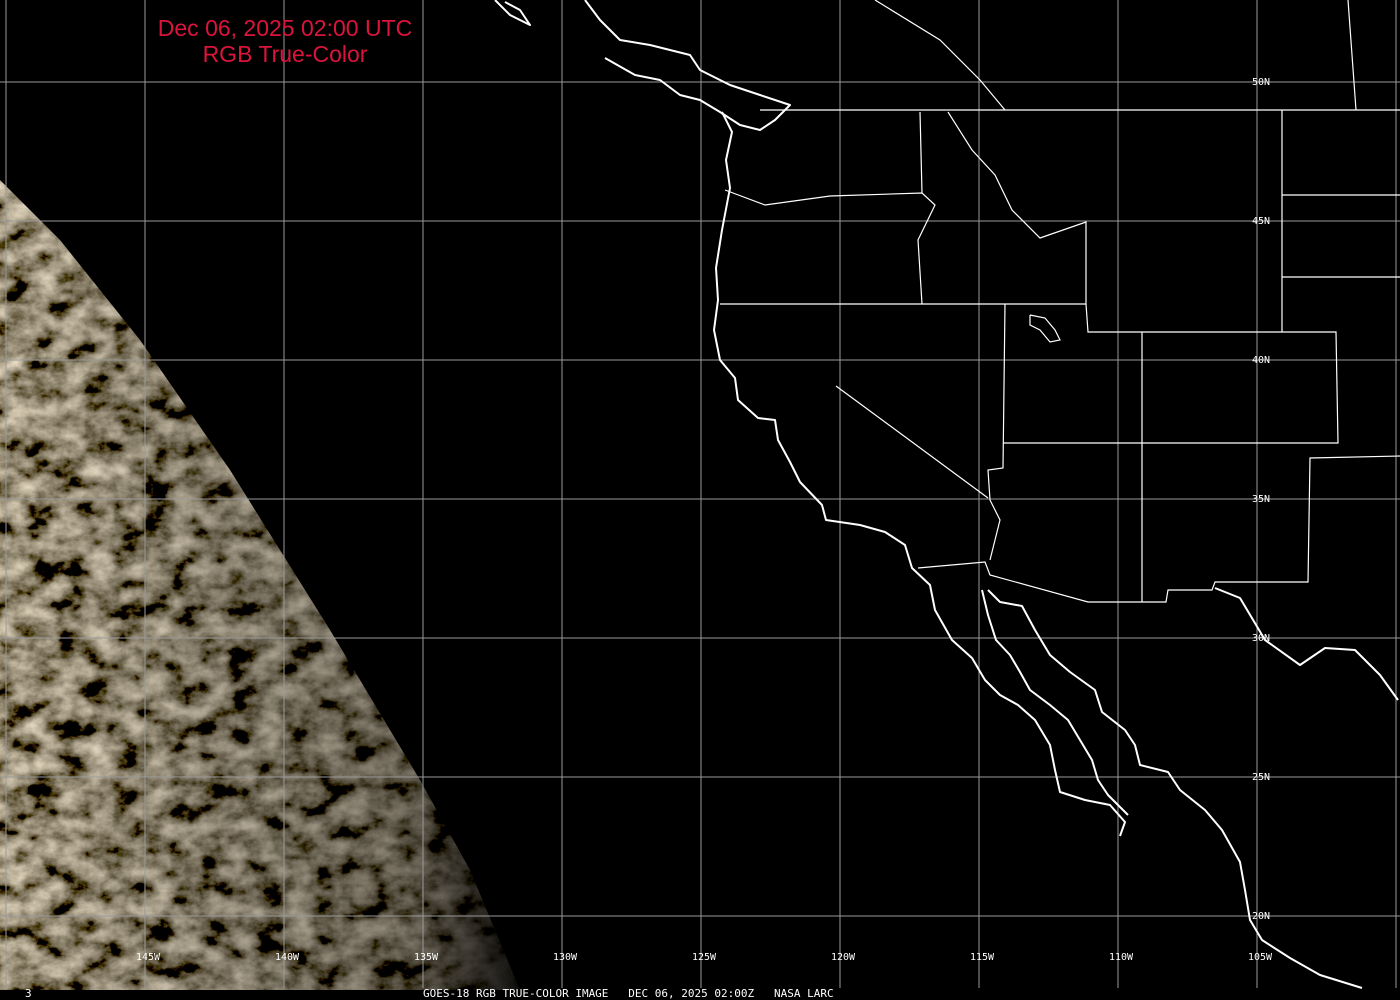 This screenshot has width=1400, height=1000. I want to click on bc-coast, so click(687, 65).